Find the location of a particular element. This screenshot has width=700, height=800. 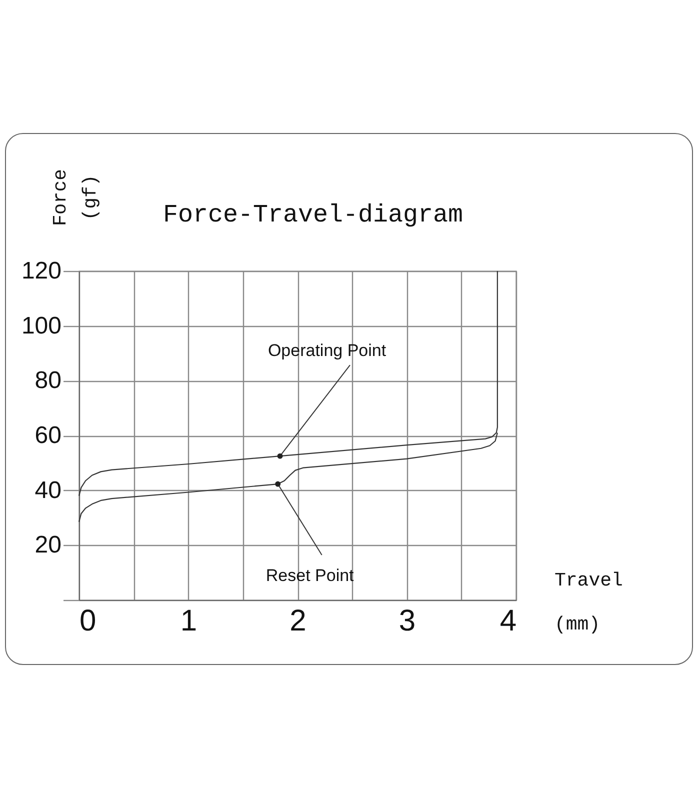

y-tick-label: 40 is located at coordinates (48, 490).